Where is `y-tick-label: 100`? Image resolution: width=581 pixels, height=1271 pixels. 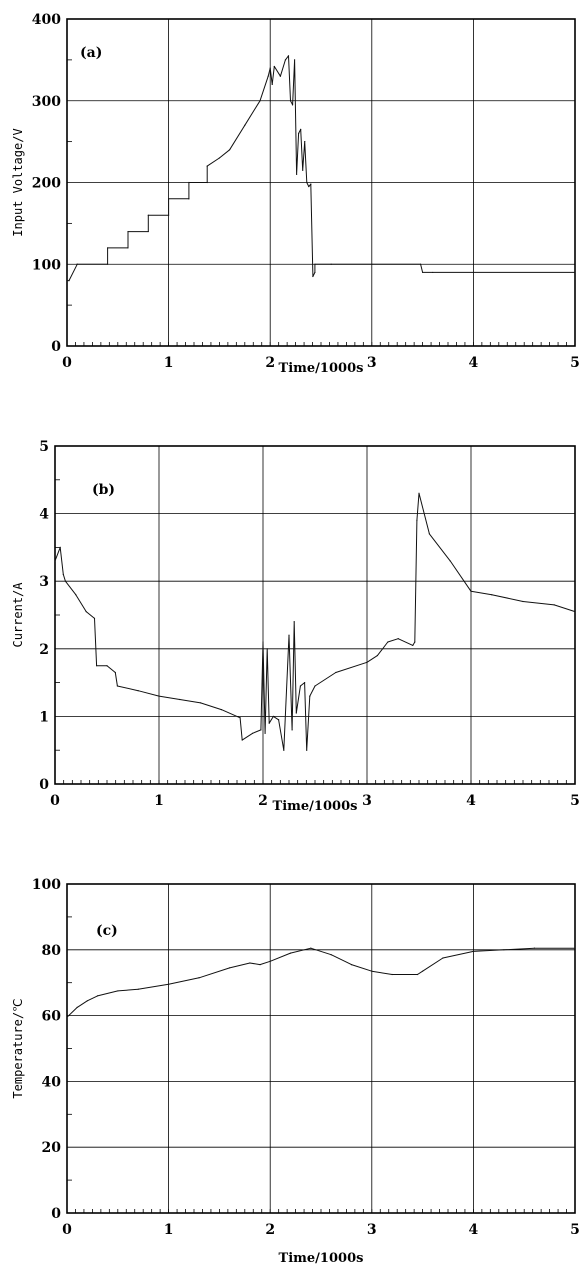
y-tick-label: 100 is located at coordinates (46, 885).